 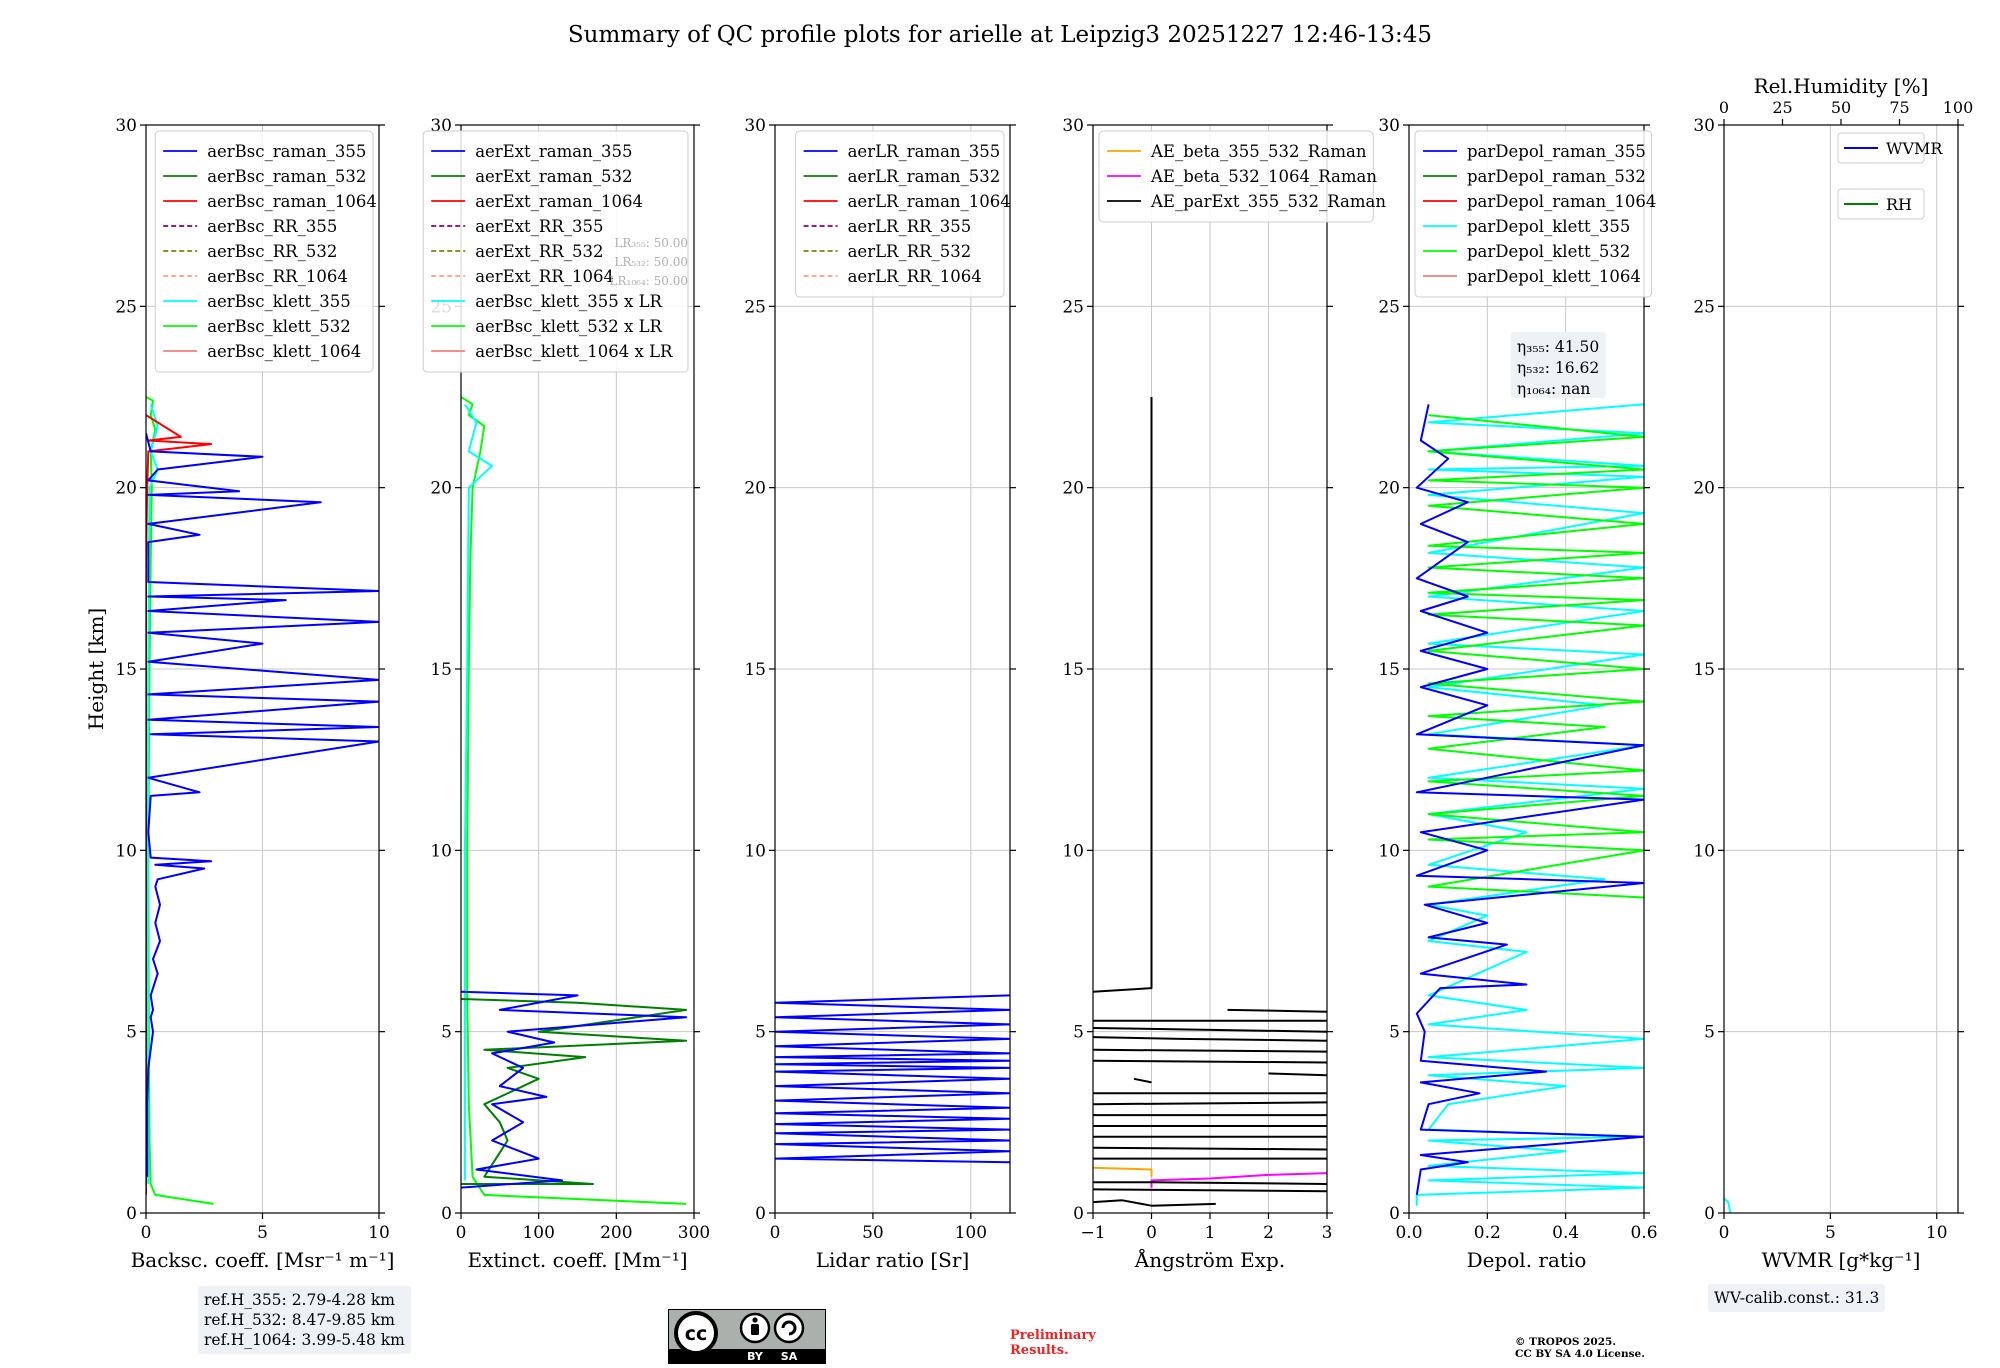 I want to click on sa-label: SA, so click(x=789, y=1356).